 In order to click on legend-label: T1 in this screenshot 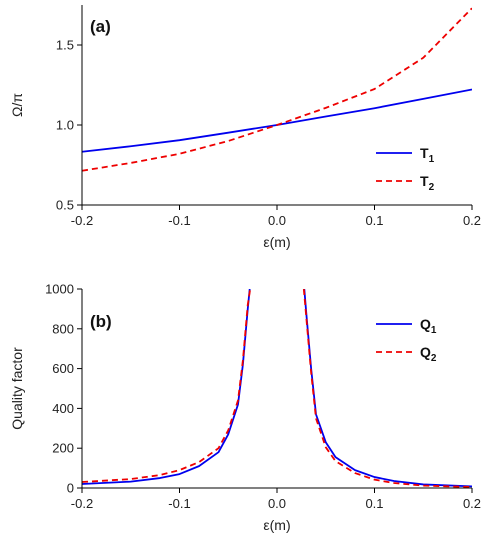, I will do `click(427, 155)`.